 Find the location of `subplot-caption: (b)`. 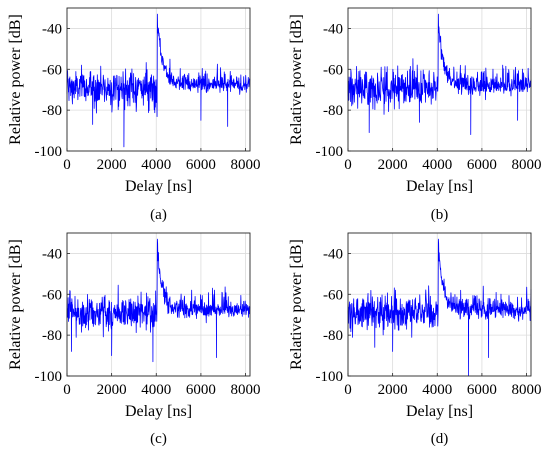

subplot-caption: (b) is located at coordinates (440, 215).